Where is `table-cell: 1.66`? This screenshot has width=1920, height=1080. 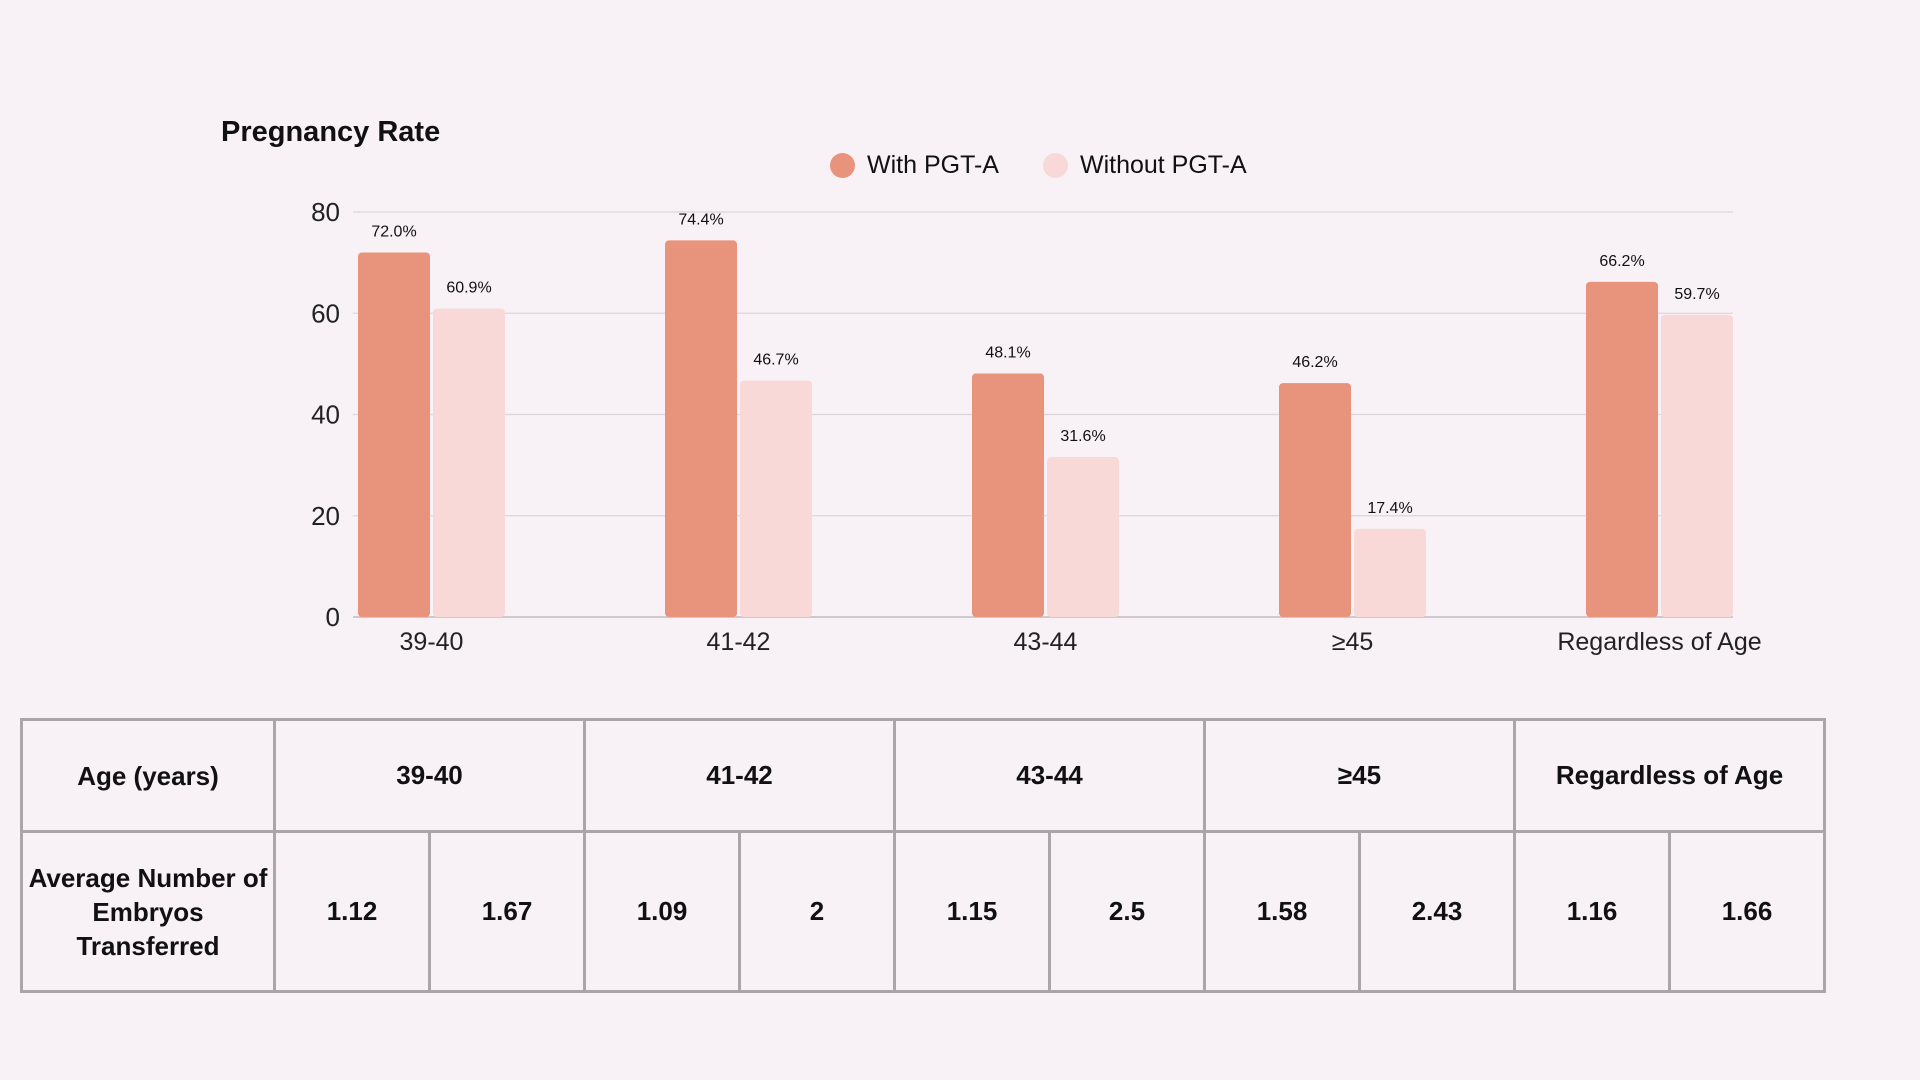 table-cell: 1.66 is located at coordinates (1747, 911).